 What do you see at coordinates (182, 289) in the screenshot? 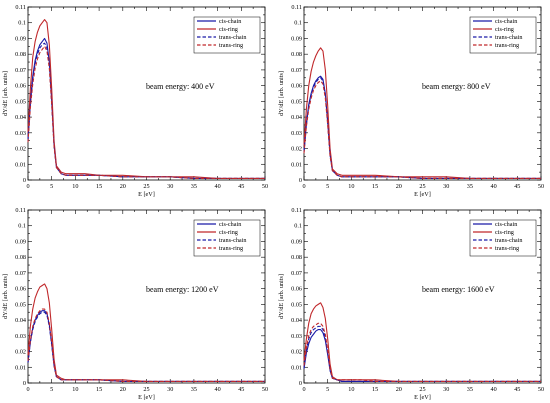
I see `beam-energy-annotation: beam energy: 1200 eV` at bounding box center [182, 289].